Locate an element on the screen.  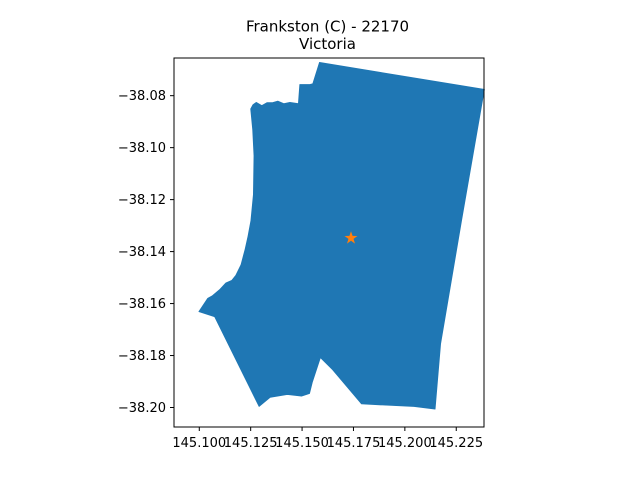
y-tick-label: −38.16 is located at coordinates (142, 304).